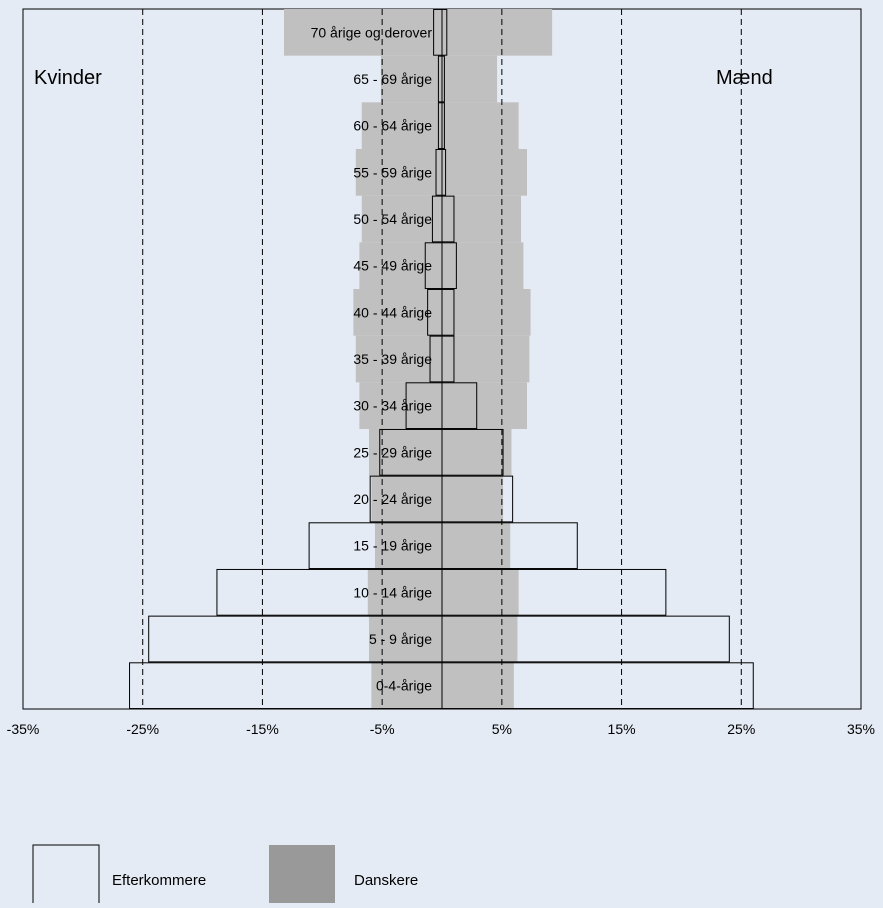 The width and height of the screenshot is (883, 908). What do you see at coordinates (622, 729) in the screenshot?
I see `x-tick-label-5: 15%` at bounding box center [622, 729].